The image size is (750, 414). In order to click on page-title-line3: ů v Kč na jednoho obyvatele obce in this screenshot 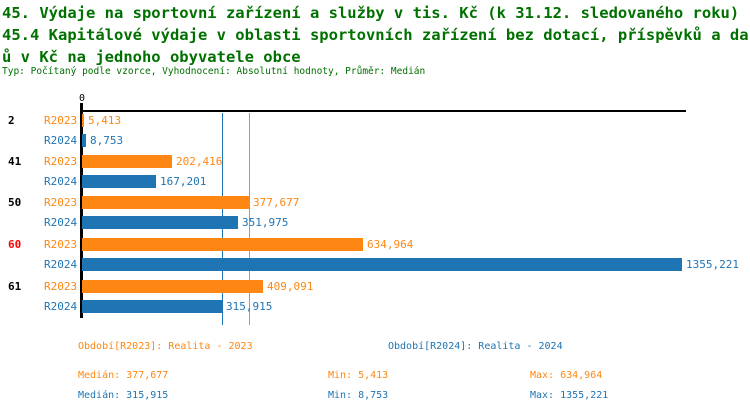, I will do `click(151, 57)`.